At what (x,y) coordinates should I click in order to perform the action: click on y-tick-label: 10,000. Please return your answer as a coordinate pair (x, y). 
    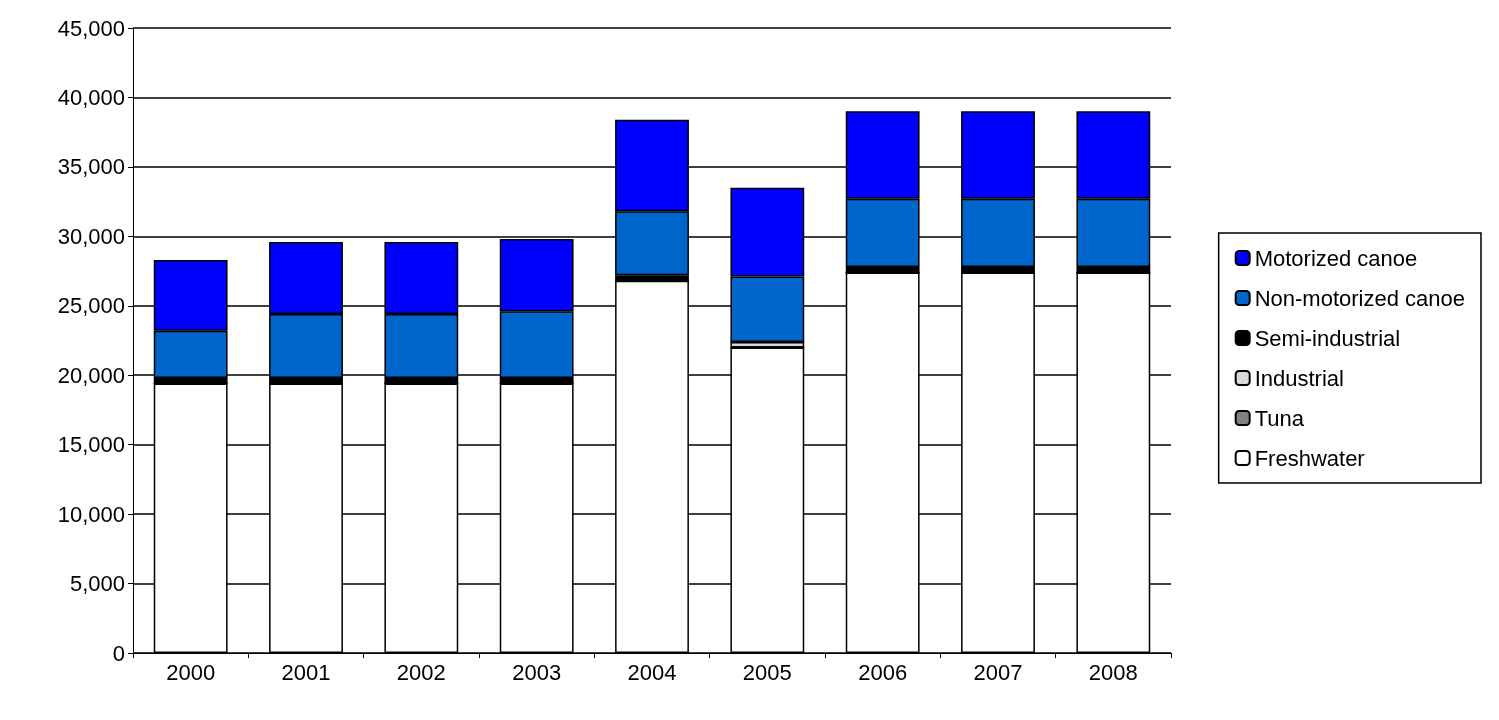
    Looking at the image, I should click on (91, 514).